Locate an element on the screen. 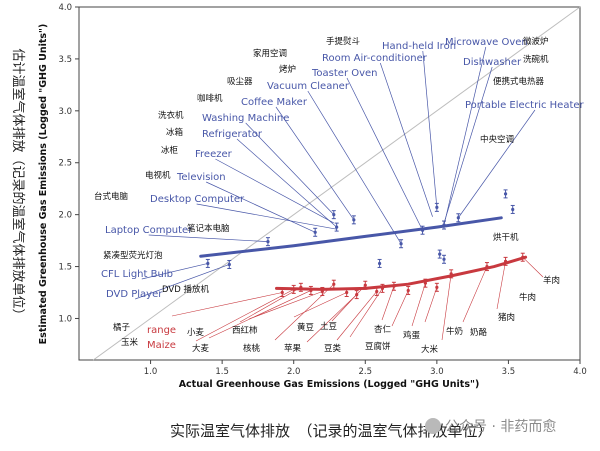 The width and height of the screenshot is (600, 451). chinese-x-axis-caption: 实际温室气体排放 （记录的温室气体排放单位） is located at coordinates (331, 431).